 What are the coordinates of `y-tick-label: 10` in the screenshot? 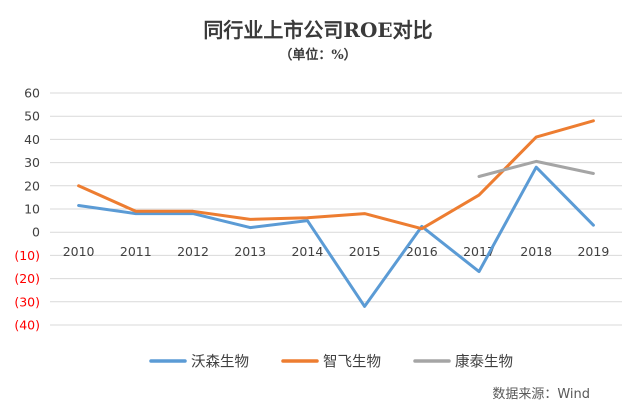 It's located at (32, 209).